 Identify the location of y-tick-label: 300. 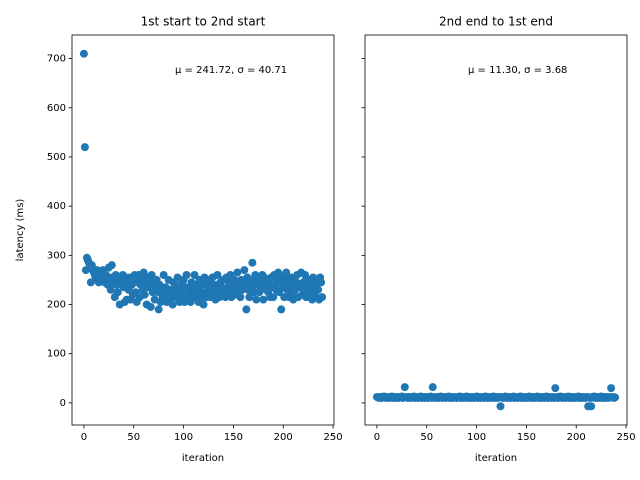
(56, 255).